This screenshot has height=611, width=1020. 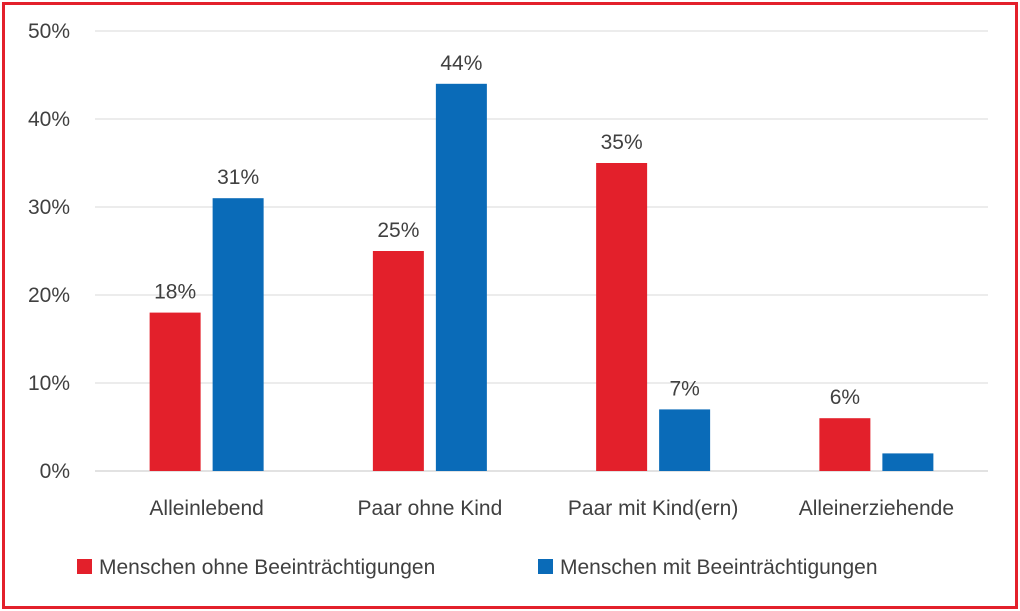 What do you see at coordinates (206, 508) in the screenshot?
I see `x-category-label: Alleinlebend` at bounding box center [206, 508].